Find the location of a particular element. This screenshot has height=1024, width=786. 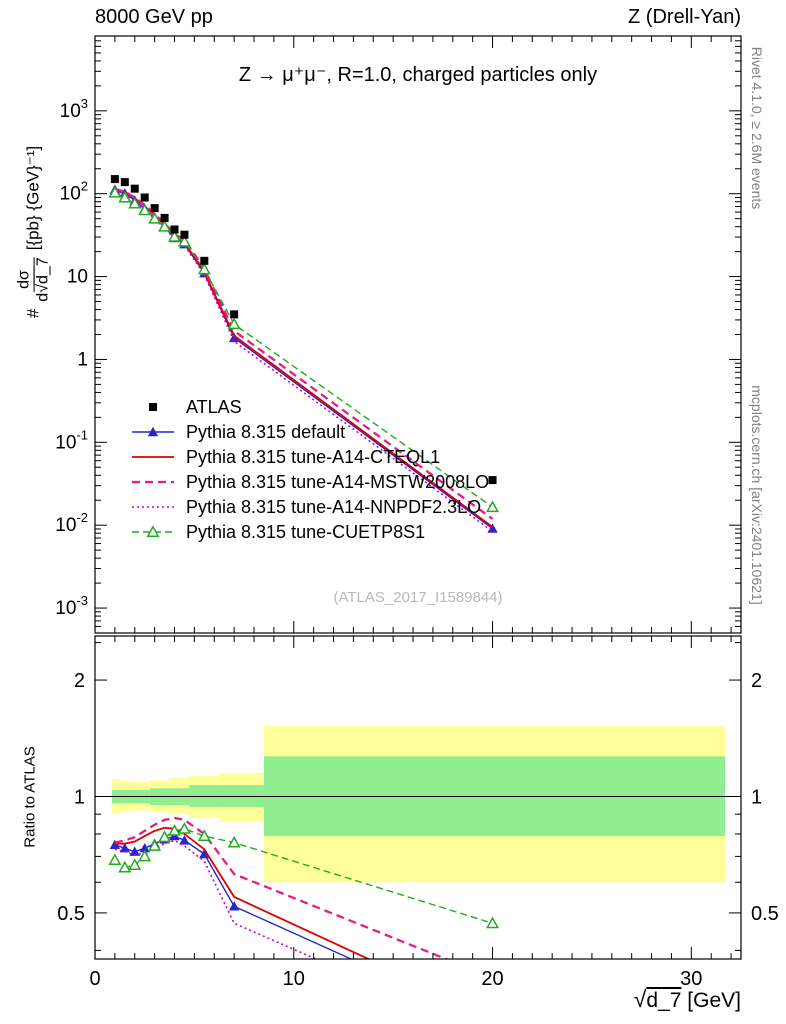

process-label: Z (Drell-Yan) is located at coordinates (684, 17).